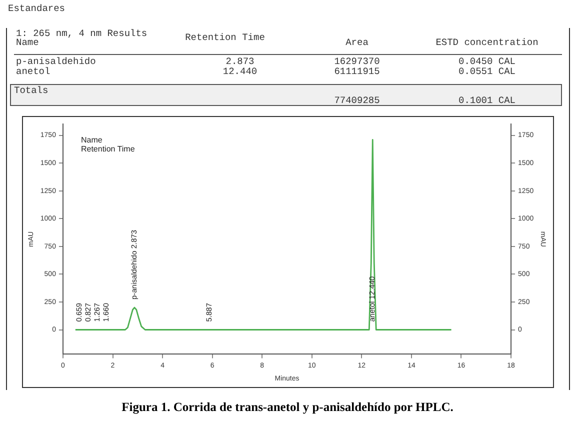 This screenshot has height=422, width=575. Describe the element at coordinates (225, 37) in the screenshot. I see `text: Retention Time` at that location.